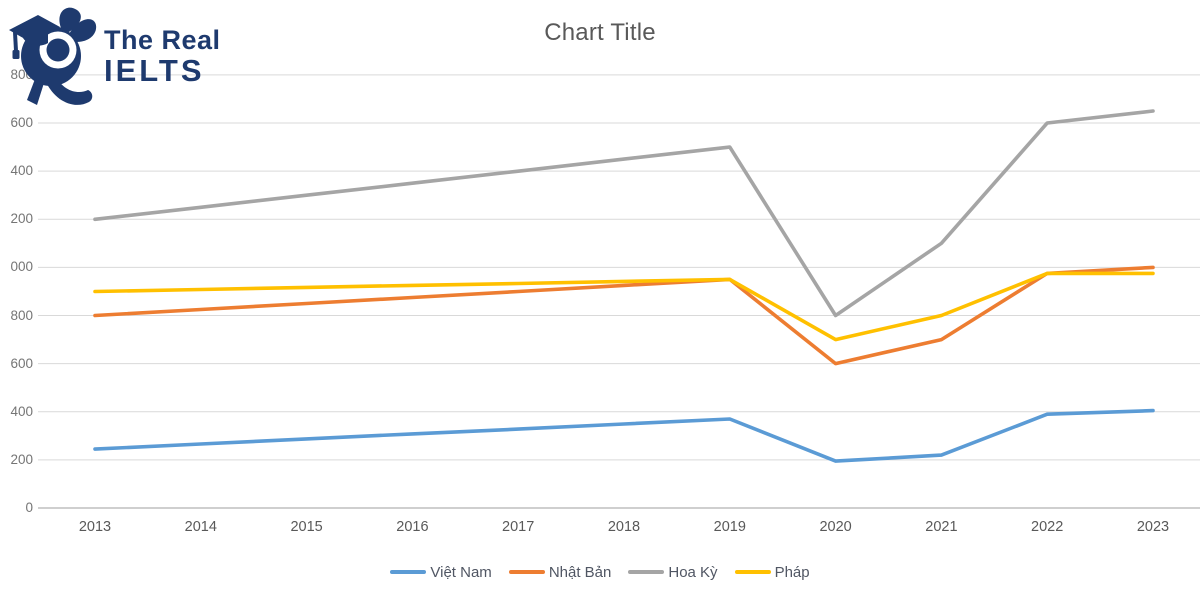  I want to click on legend-item-0: Việt Nam, so click(441, 572).